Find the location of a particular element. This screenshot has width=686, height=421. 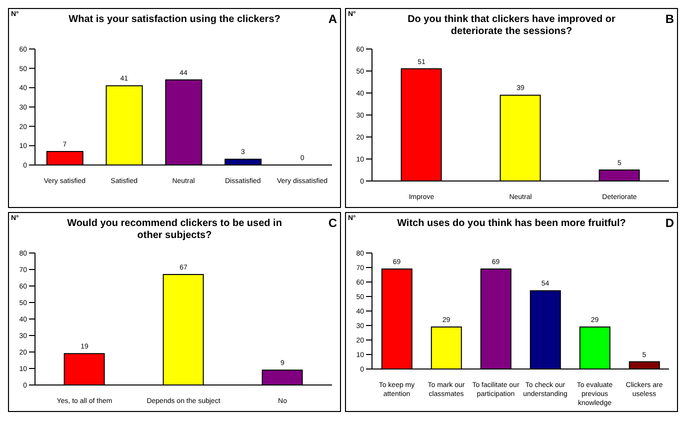

chart-title: Witch uses do you think has been more fruitful? is located at coordinates (511, 223).